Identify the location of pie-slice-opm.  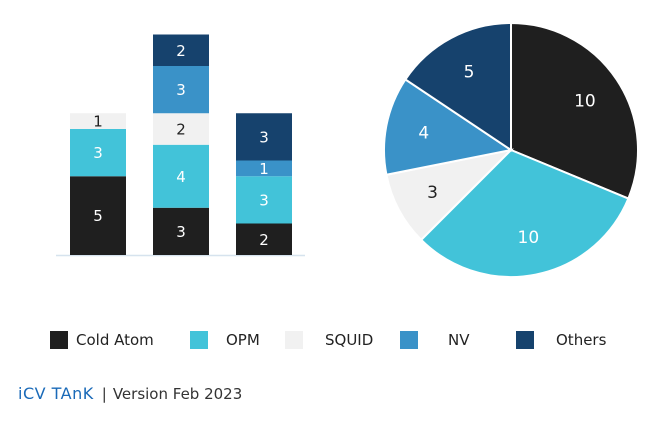
(524, 213).